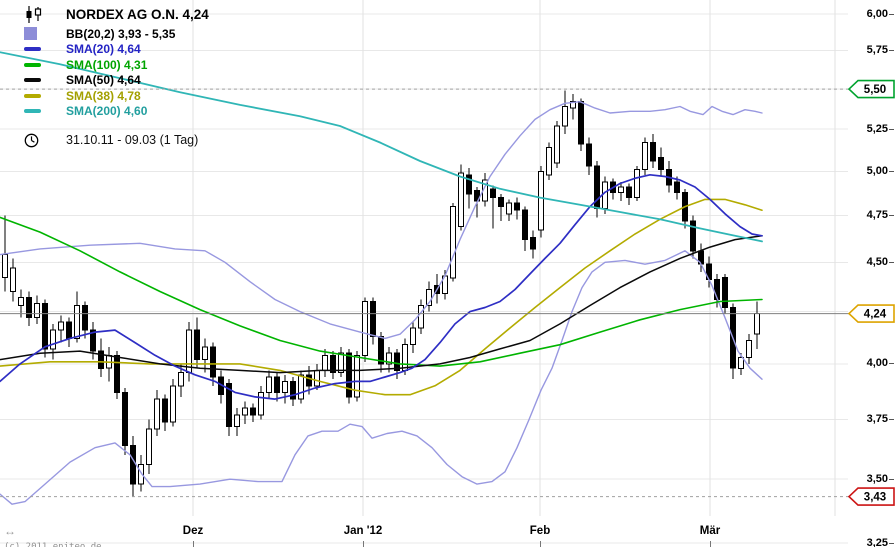 The image size is (895, 547). Describe the element at coordinates (107, 111) in the screenshot. I see `legend-item-label: SMA(200) 4,60` at that location.